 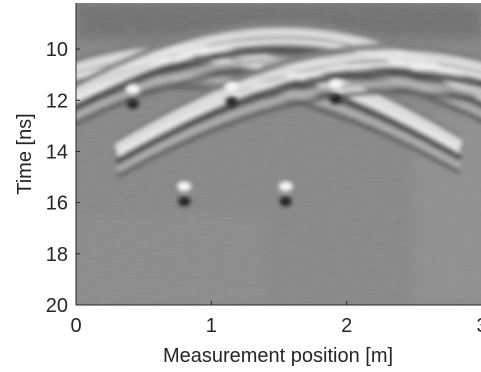 What do you see at coordinates (478, 326) in the screenshot?
I see `x-tick-label: 3` at bounding box center [478, 326].